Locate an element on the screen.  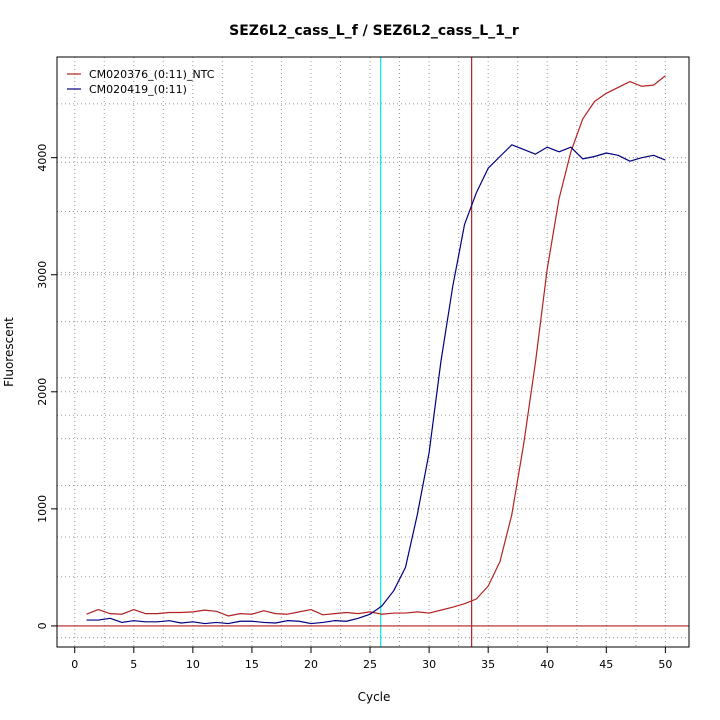
x-tick-label: 10 is located at coordinates (193, 664).